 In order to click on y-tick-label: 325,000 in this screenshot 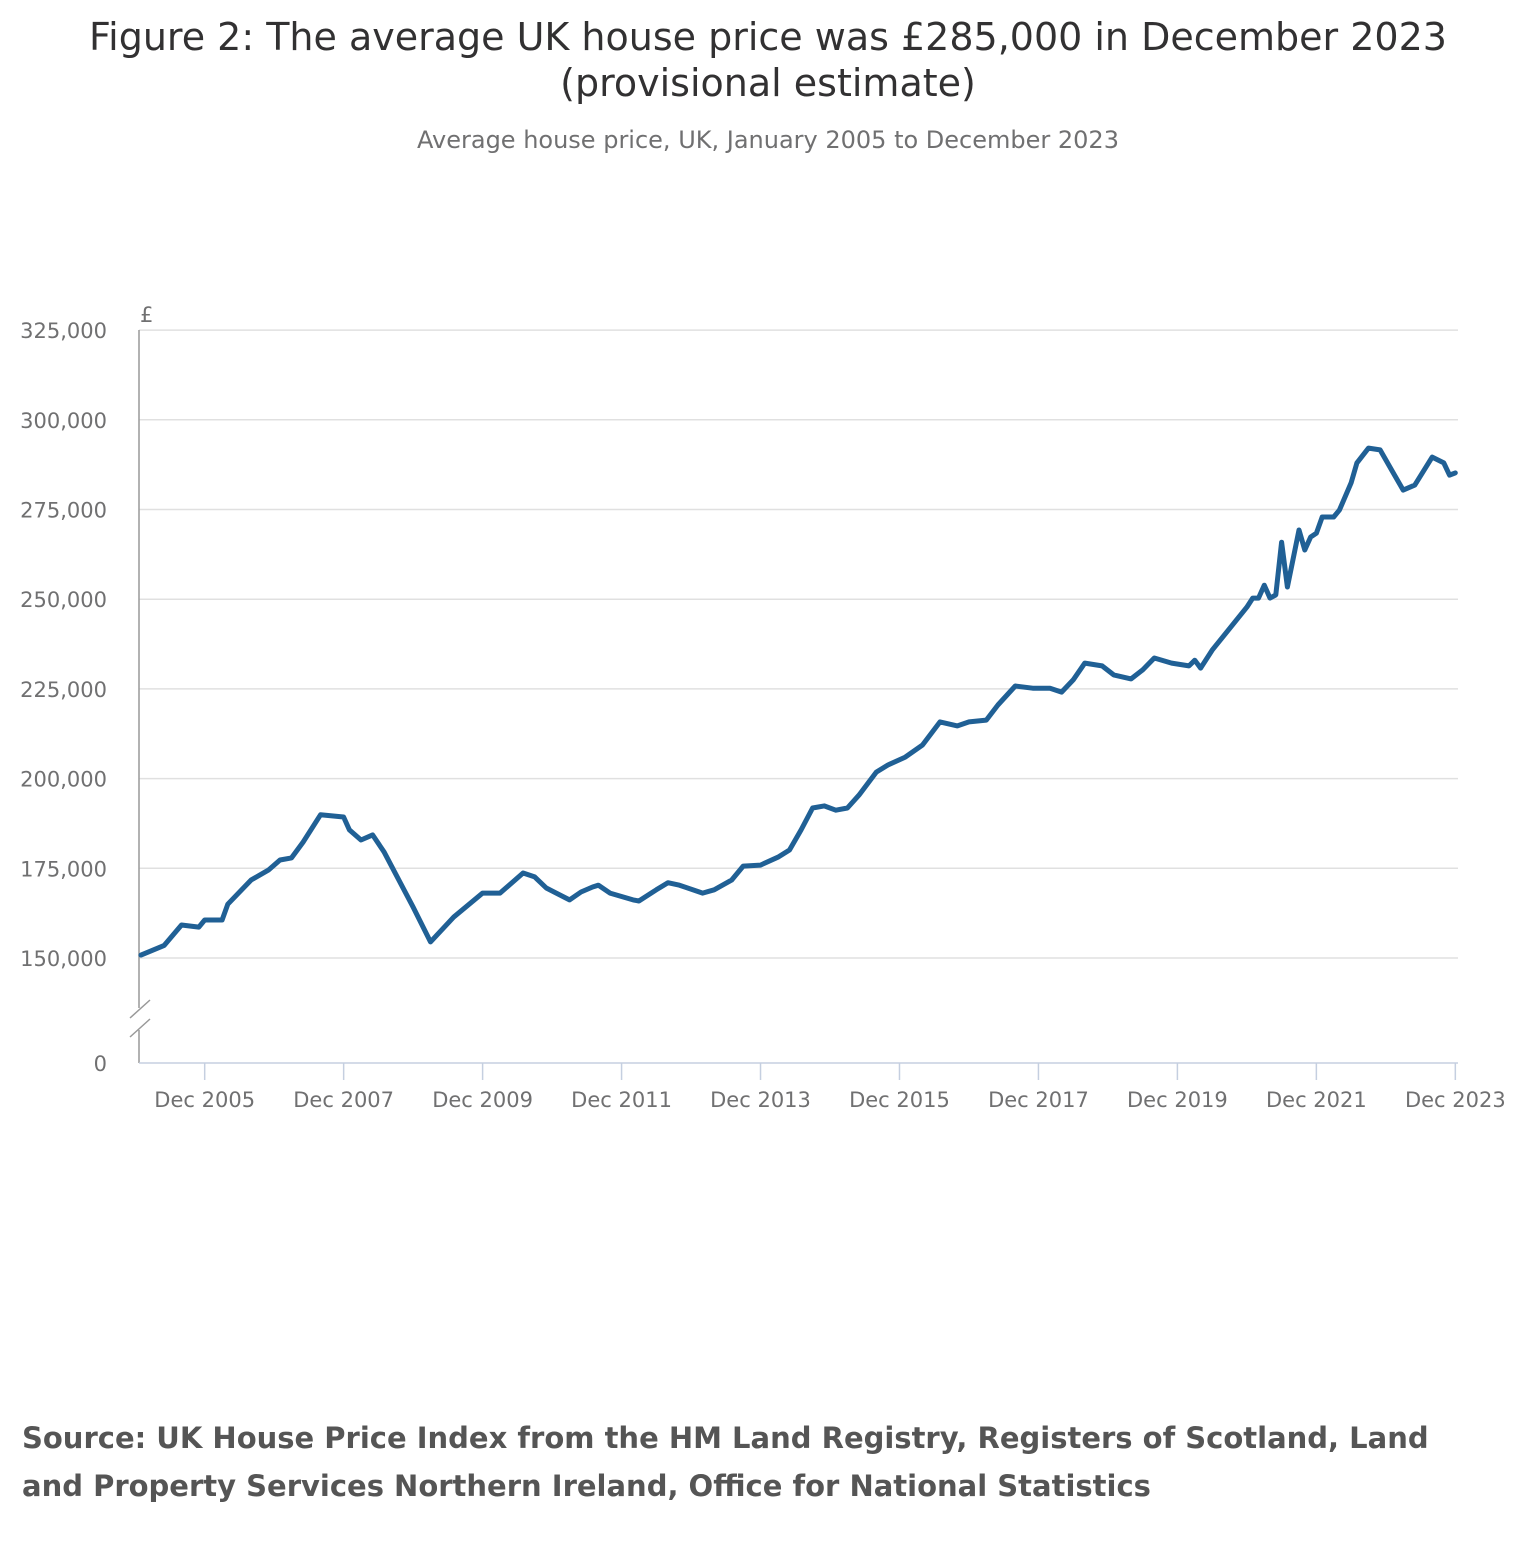, I will do `click(63, 331)`.